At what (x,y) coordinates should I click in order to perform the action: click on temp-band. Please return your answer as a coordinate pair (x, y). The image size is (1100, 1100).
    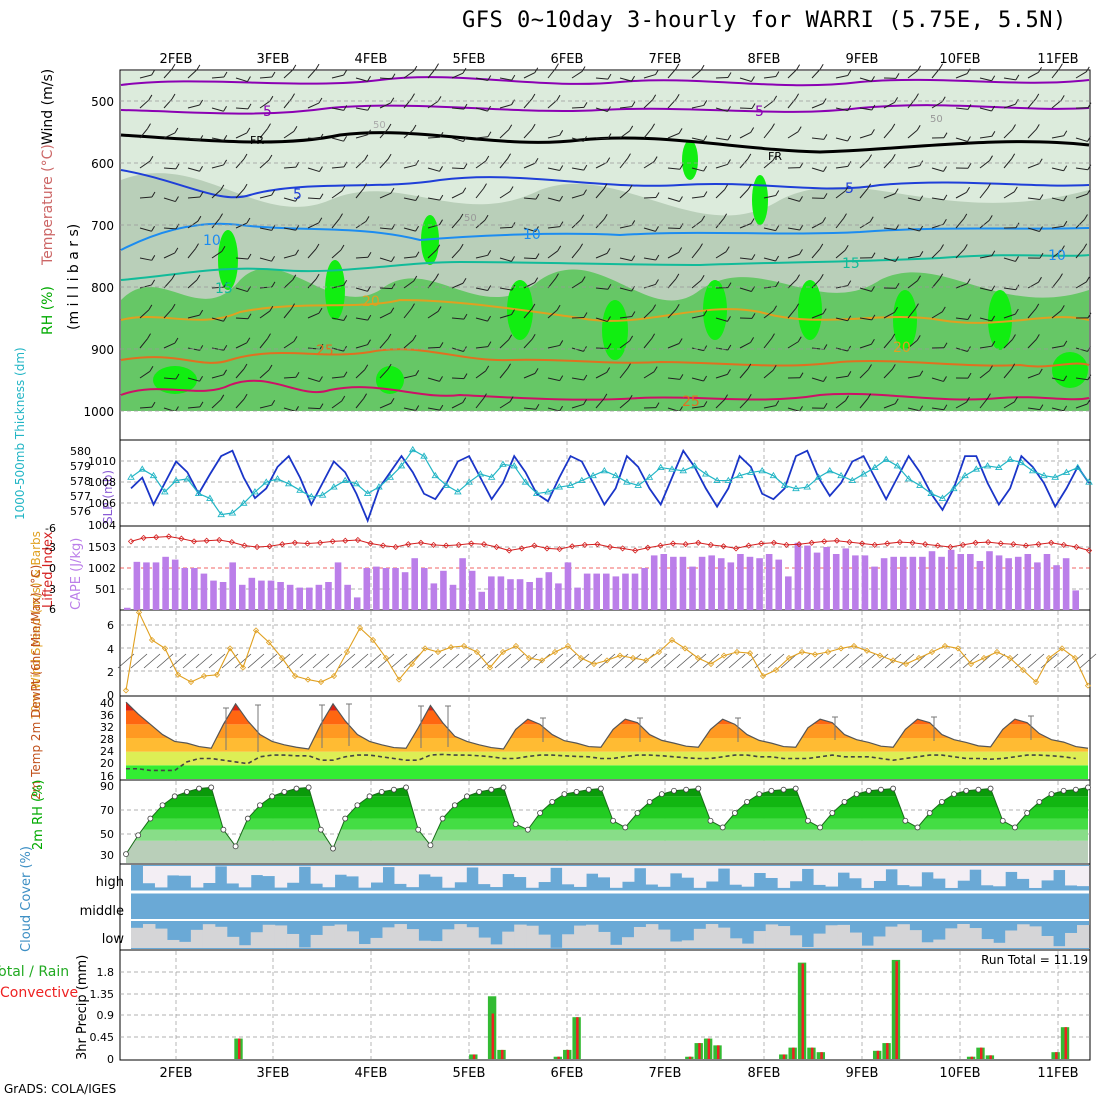
    Looking at the image, I should click on (607, 717).